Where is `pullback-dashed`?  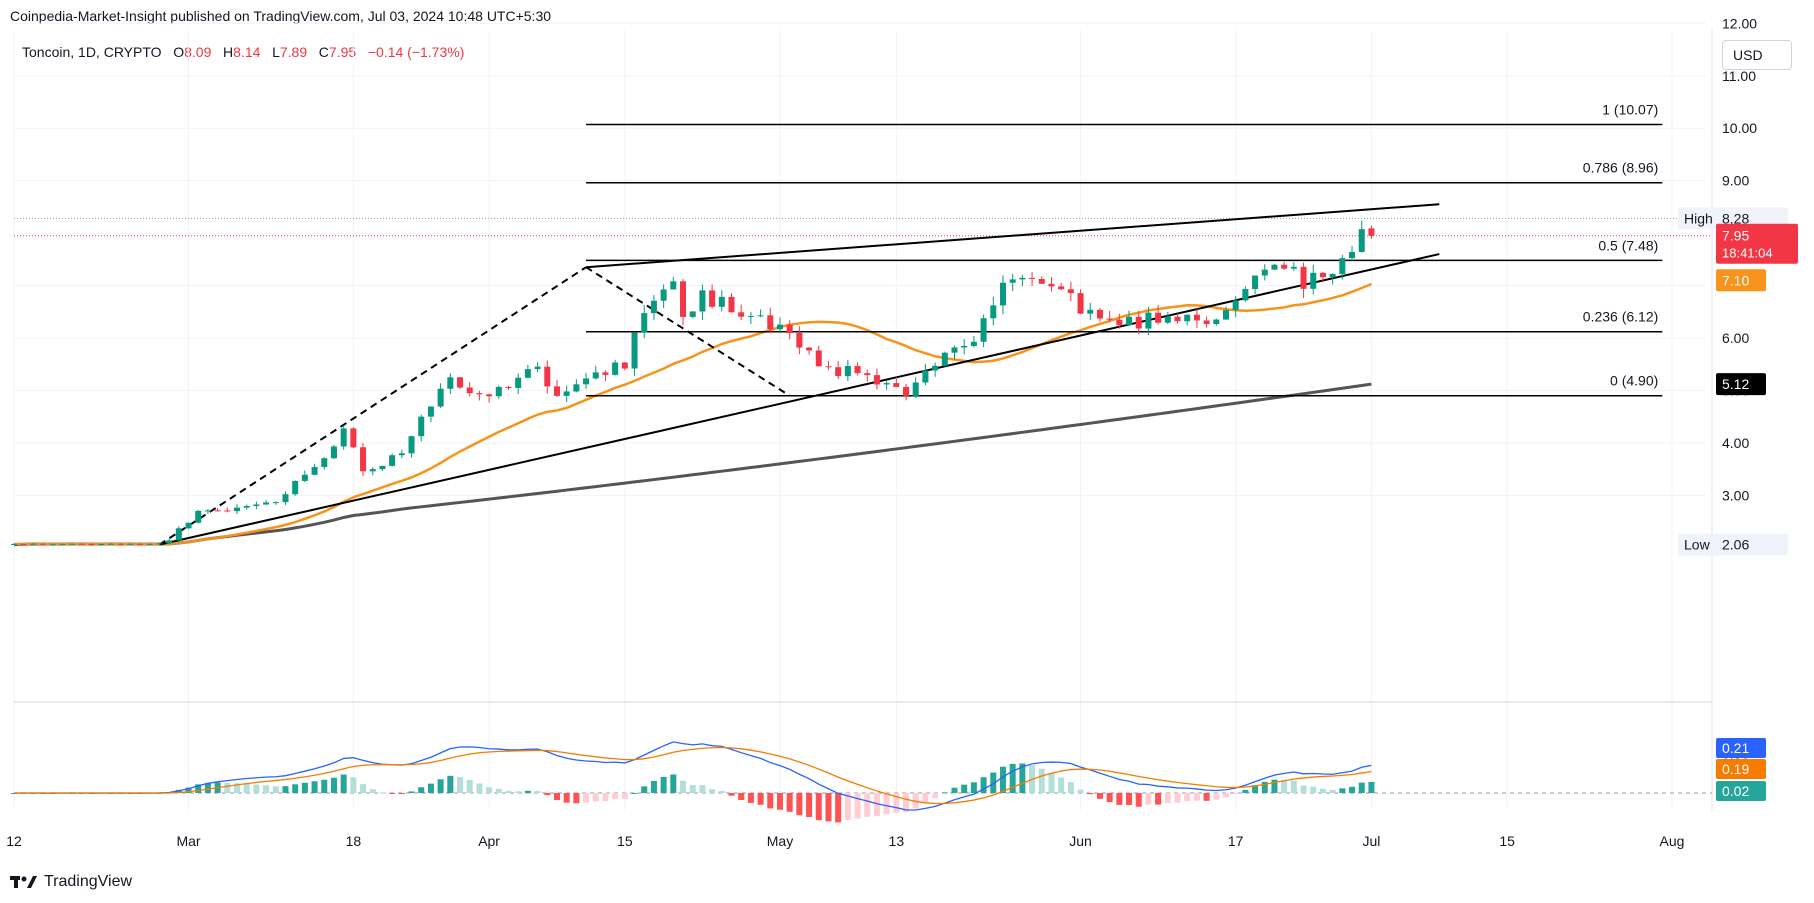
pullback-dashed is located at coordinates (688, 331).